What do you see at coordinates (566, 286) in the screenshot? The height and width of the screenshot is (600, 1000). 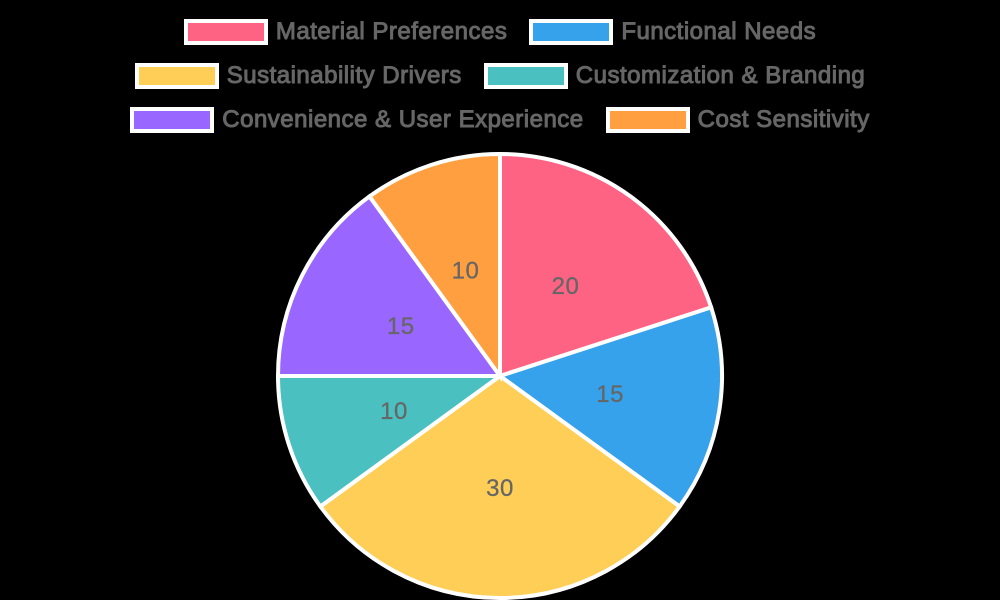 I see `svg-text: 20` at bounding box center [566, 286].